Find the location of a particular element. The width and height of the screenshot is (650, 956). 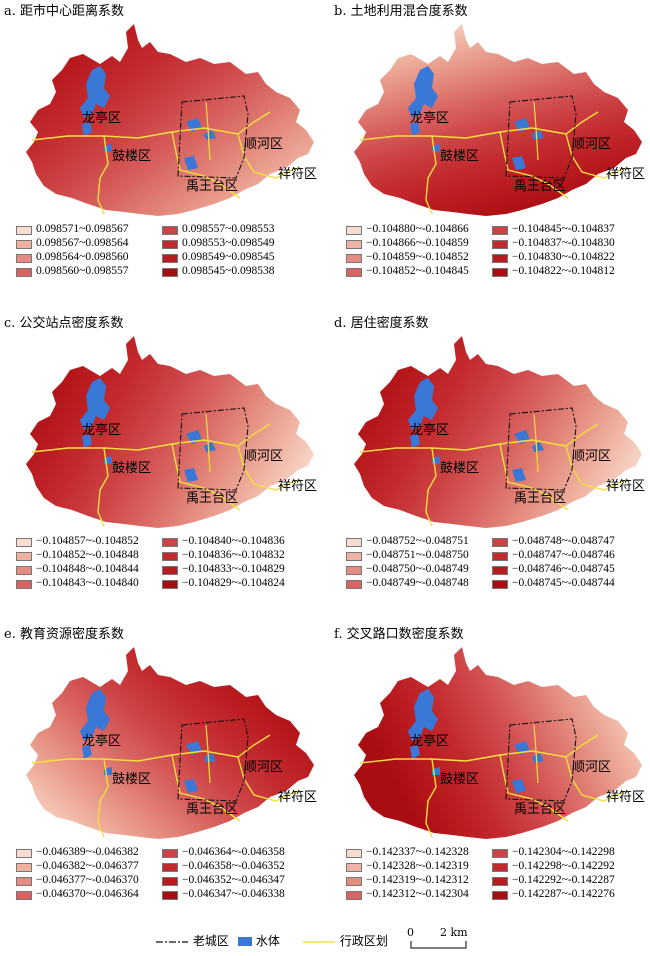

scale-dist-label: 2 km is located at coordinates (454, 932).